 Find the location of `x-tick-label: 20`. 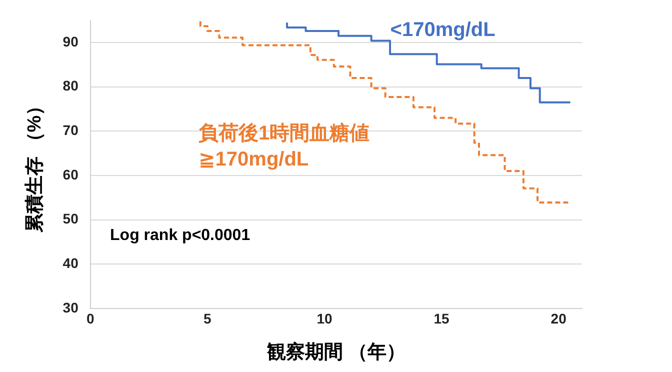

x-tick-label: 20 is located at coordinates (558, 318).